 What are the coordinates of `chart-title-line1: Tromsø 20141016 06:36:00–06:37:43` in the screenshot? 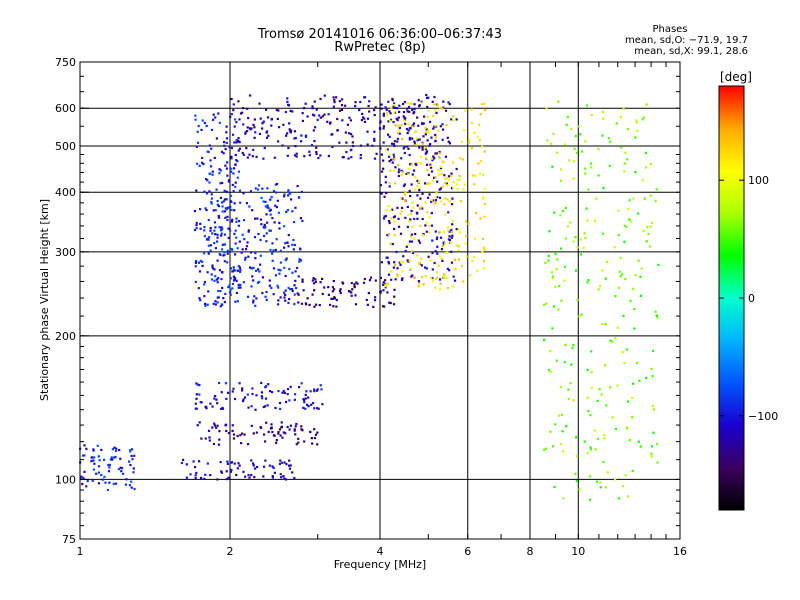 It's located at (380, 34).